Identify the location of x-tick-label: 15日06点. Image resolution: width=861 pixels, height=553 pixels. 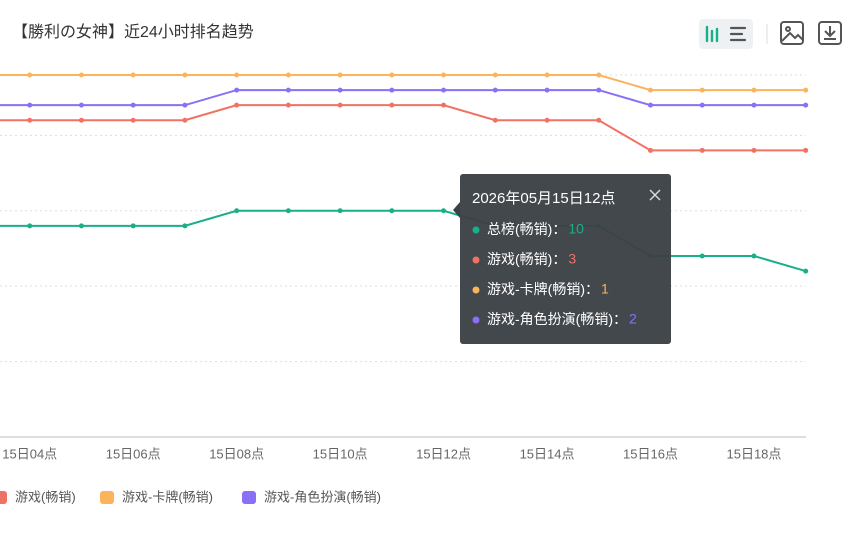
(133, 453).